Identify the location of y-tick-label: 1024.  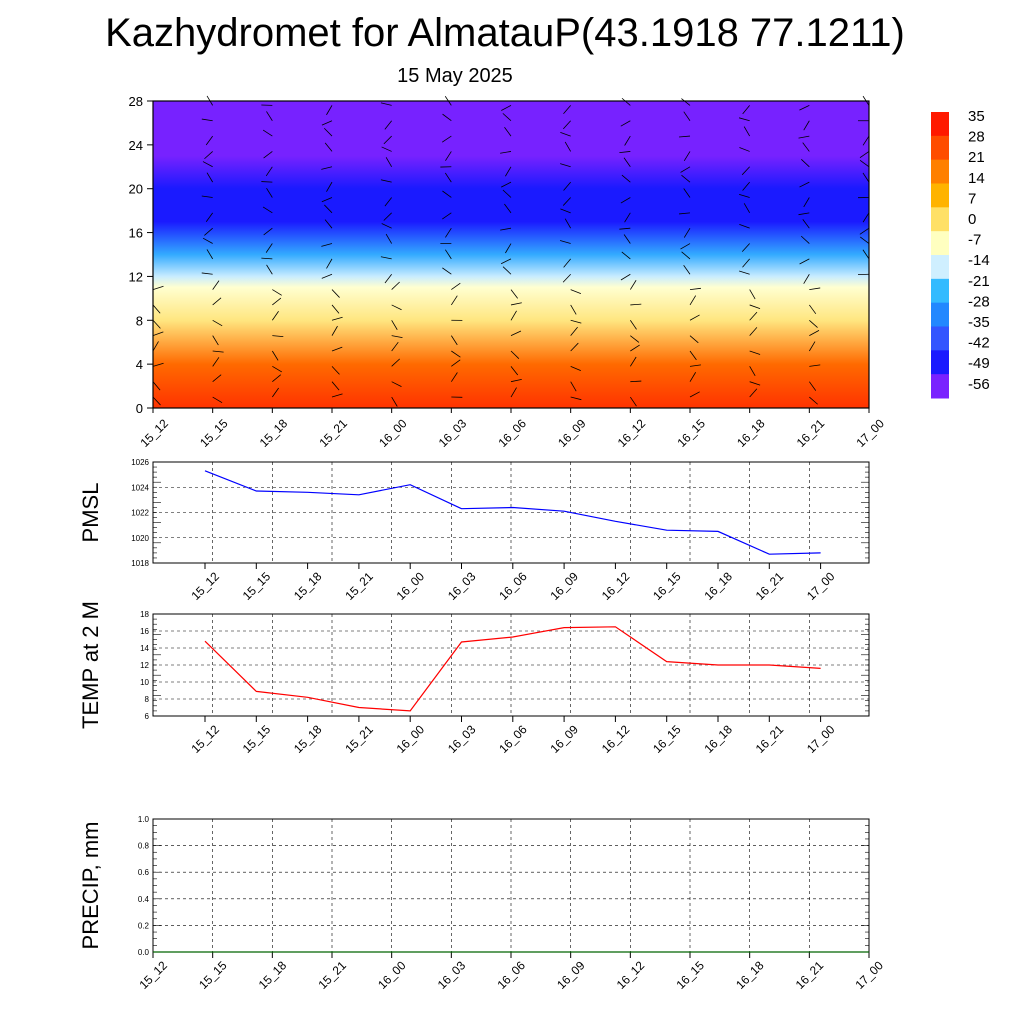
(140, 487).